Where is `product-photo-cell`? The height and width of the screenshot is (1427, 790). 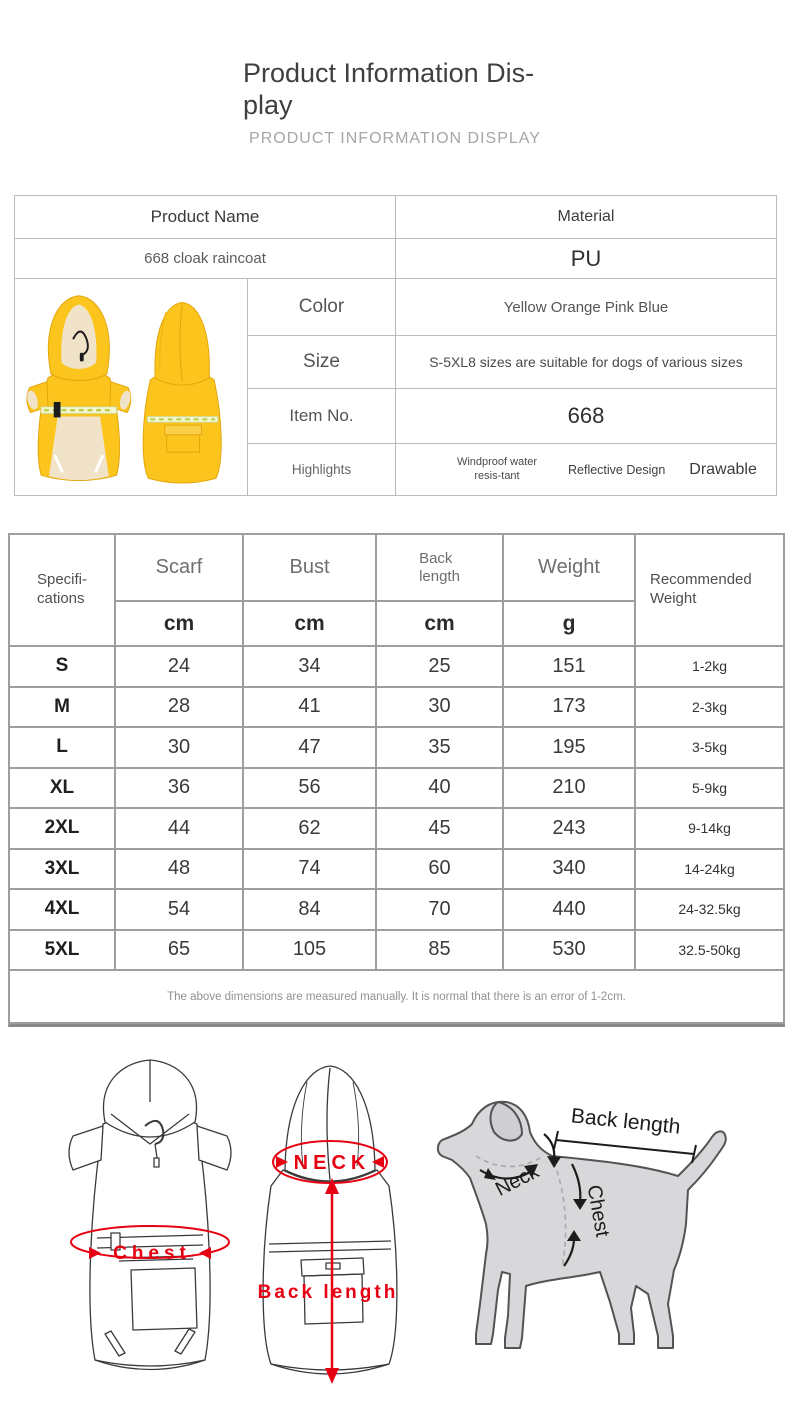 product-photo-cell is located at coordinates (131, 387).